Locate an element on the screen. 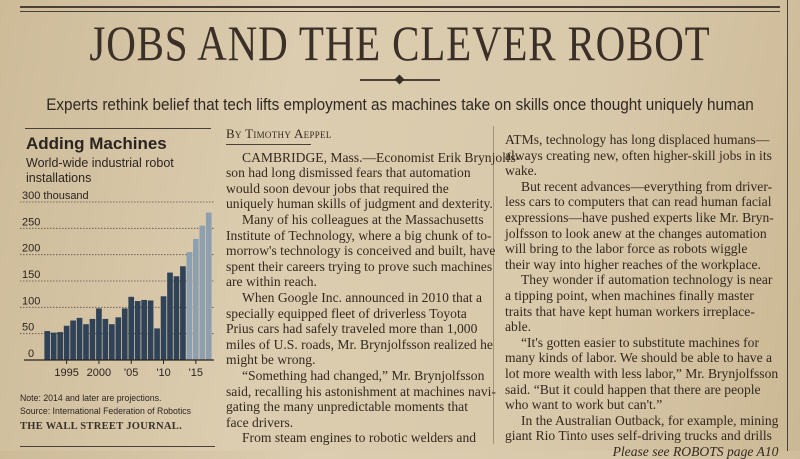  jump-line: Please see ROBOTS page A10 is located at coordinates (695, 451).